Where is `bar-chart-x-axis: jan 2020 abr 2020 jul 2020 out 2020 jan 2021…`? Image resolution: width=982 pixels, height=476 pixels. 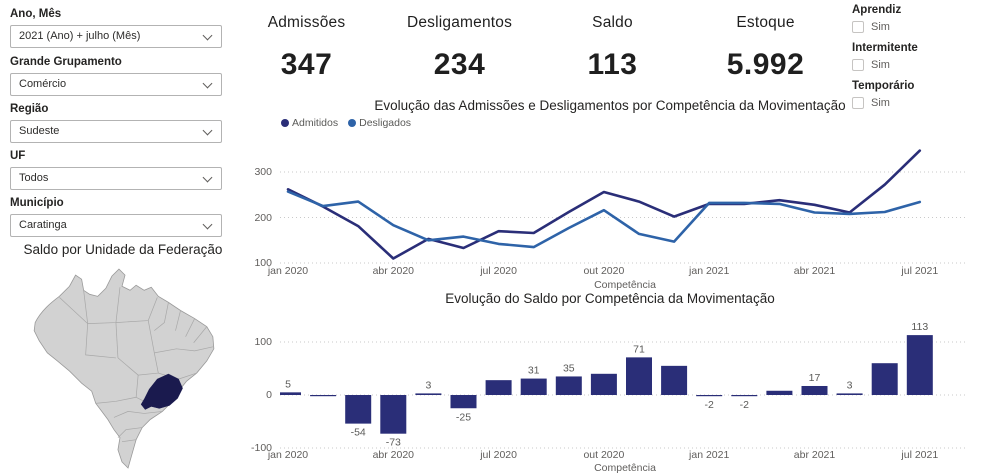
bar-chart-x-axis: jan 2020 abr 2020 jul 2020 out 2020 jan 2021… is located at coordinates (619, 456).